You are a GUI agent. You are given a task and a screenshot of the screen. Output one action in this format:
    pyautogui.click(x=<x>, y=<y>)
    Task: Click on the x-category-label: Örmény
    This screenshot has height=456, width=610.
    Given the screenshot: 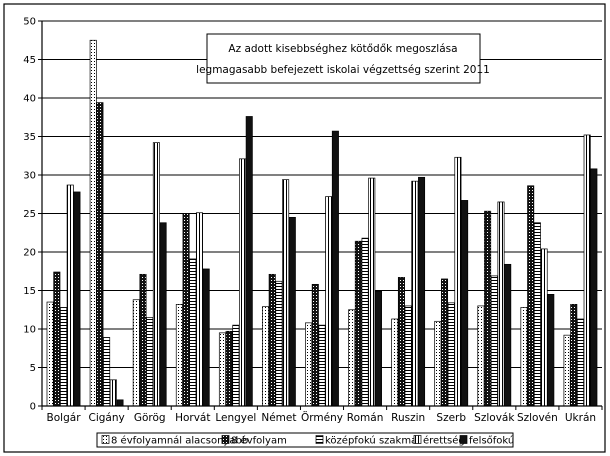 What is the action you would take?
    pyautogui.click(x=322, y=417)
    